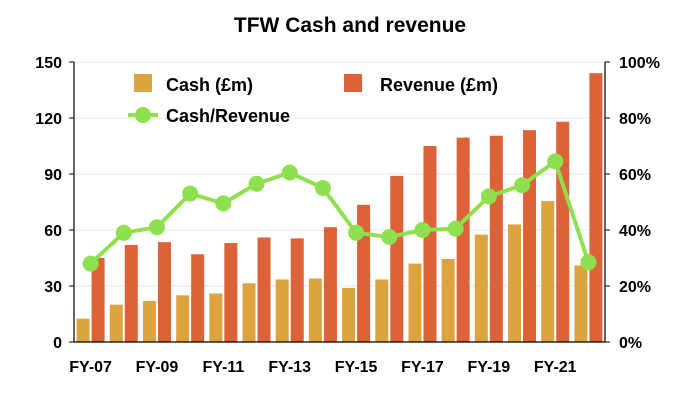 The width and height of the screenshot is (700, 405). Describe the element at coordinates (439, 85) in the screenshot. I see `legend-label-revenue: Revenue (£m)` at that location.